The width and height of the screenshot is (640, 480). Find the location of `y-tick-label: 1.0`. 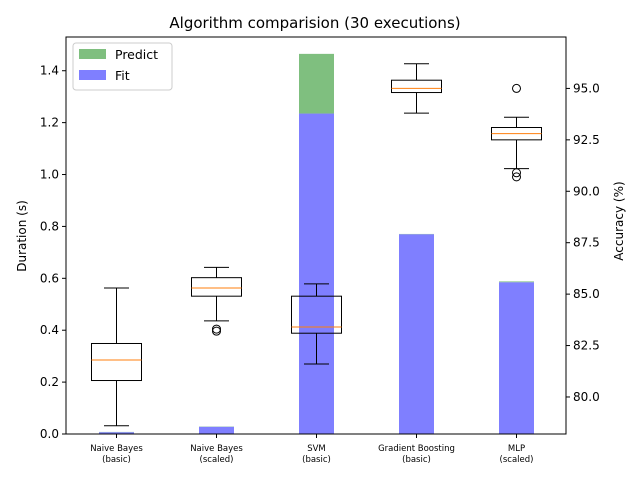

y-tick-label: 1.0 is located at coordinates (49, 175).